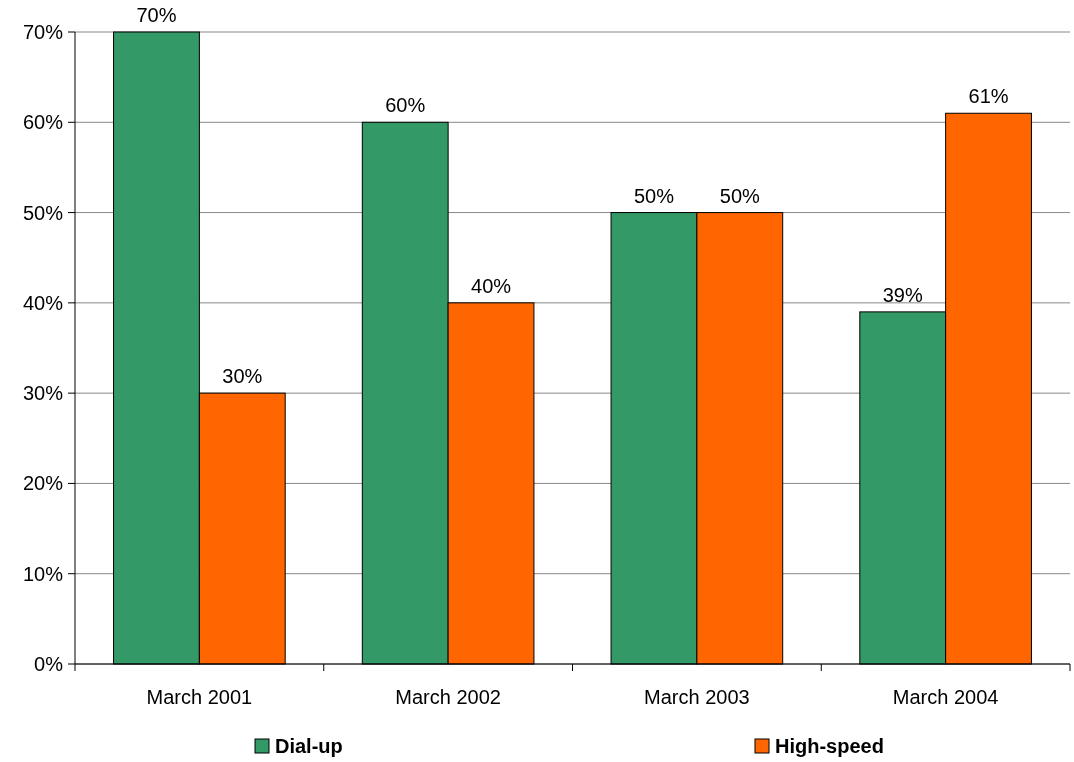 Image resolution: width=1074 pixels, height=762 pixels. I want to click on y-tick-label: 60%, so click(43, 122).